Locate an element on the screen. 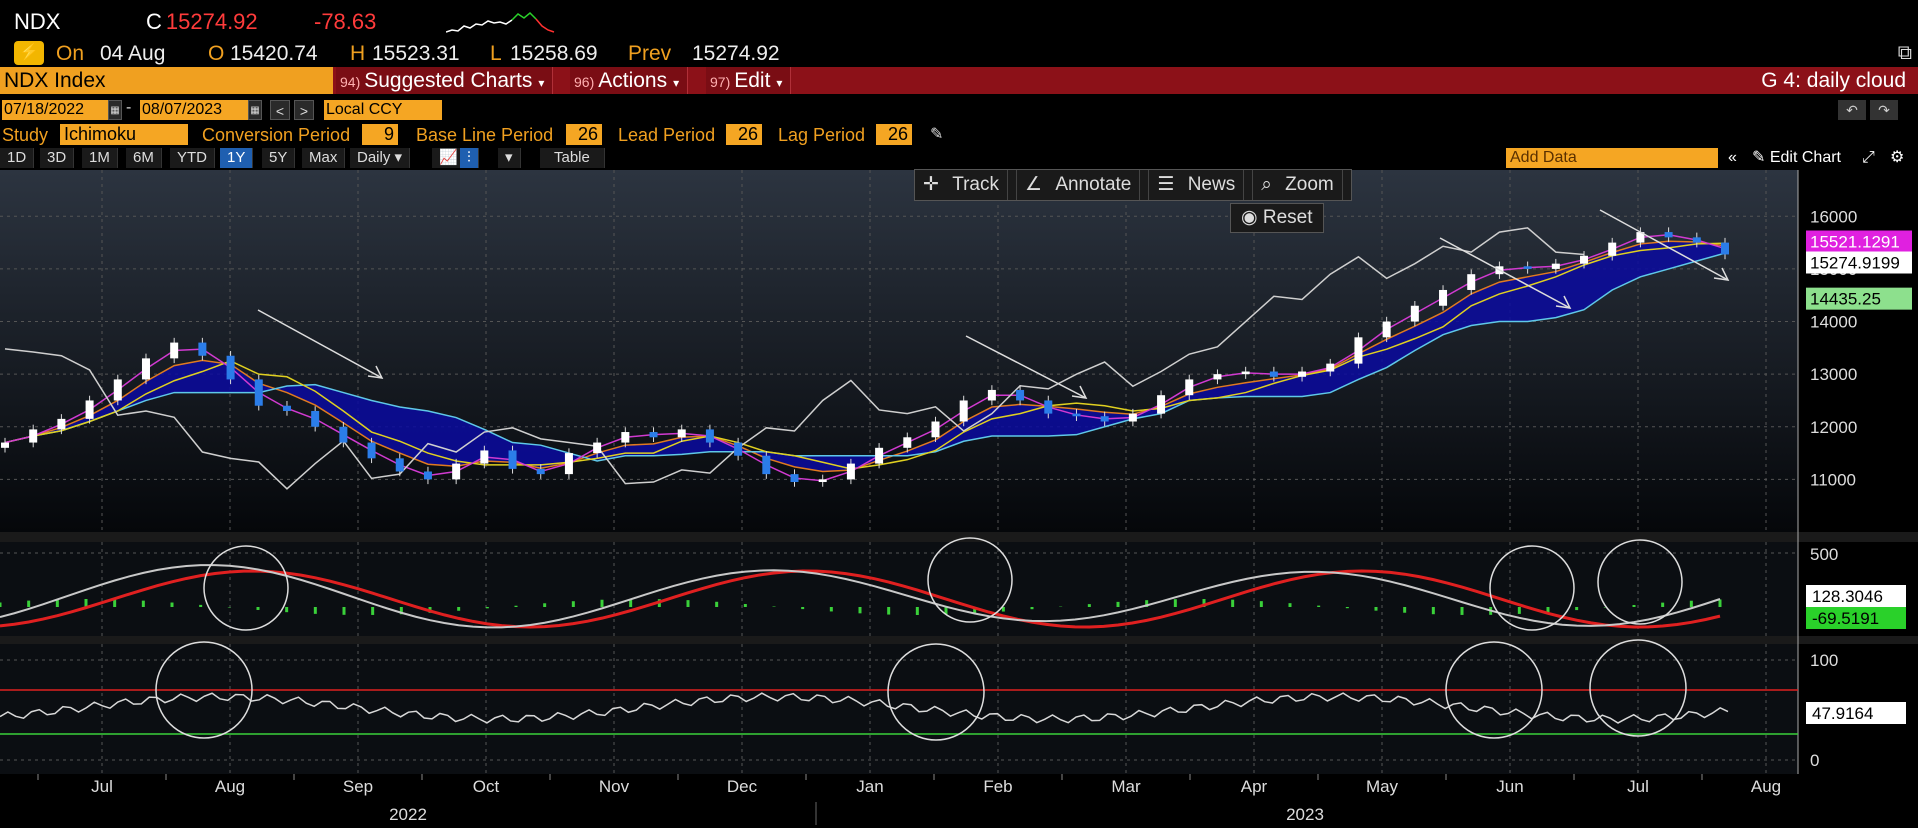  param-label: Lag Period is located at coordinates (822, 135).